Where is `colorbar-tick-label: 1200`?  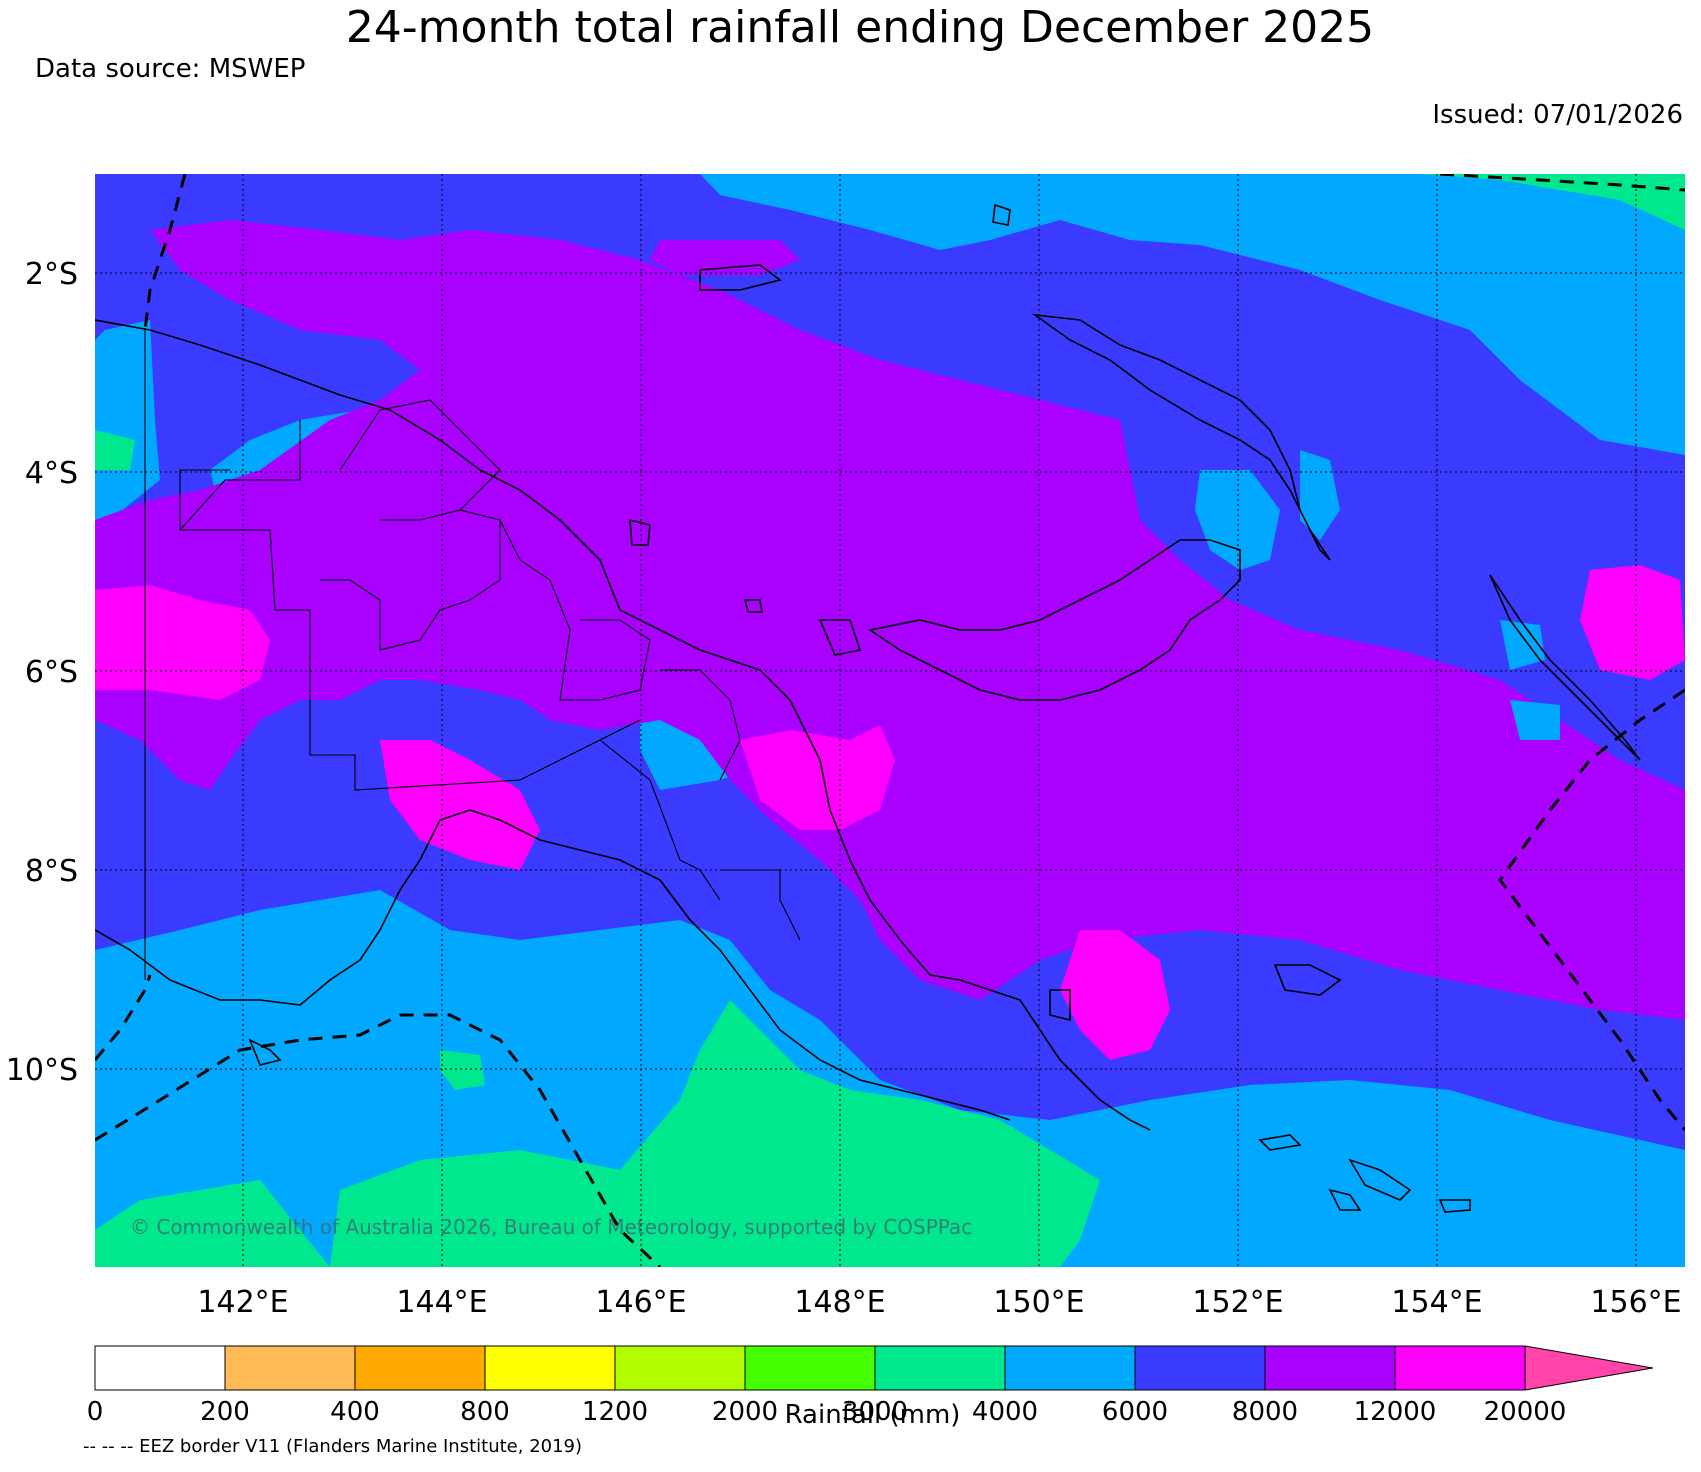 colorbar-tick-label: 1200 is located at coordinates (615, 1412).